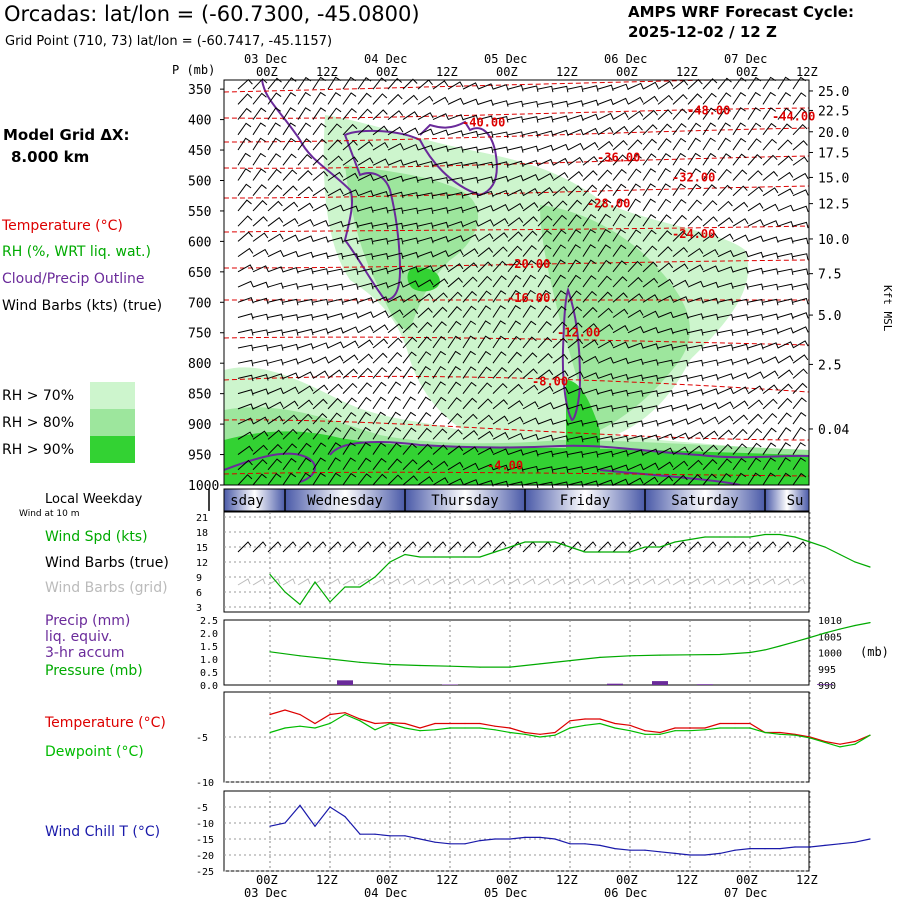 The image size is (900, 900). What do you see at coordinates (85, 653) in the screenshot?
I see `legend-precip-accum: 3-hr accum` at bounding box center [85, 653].